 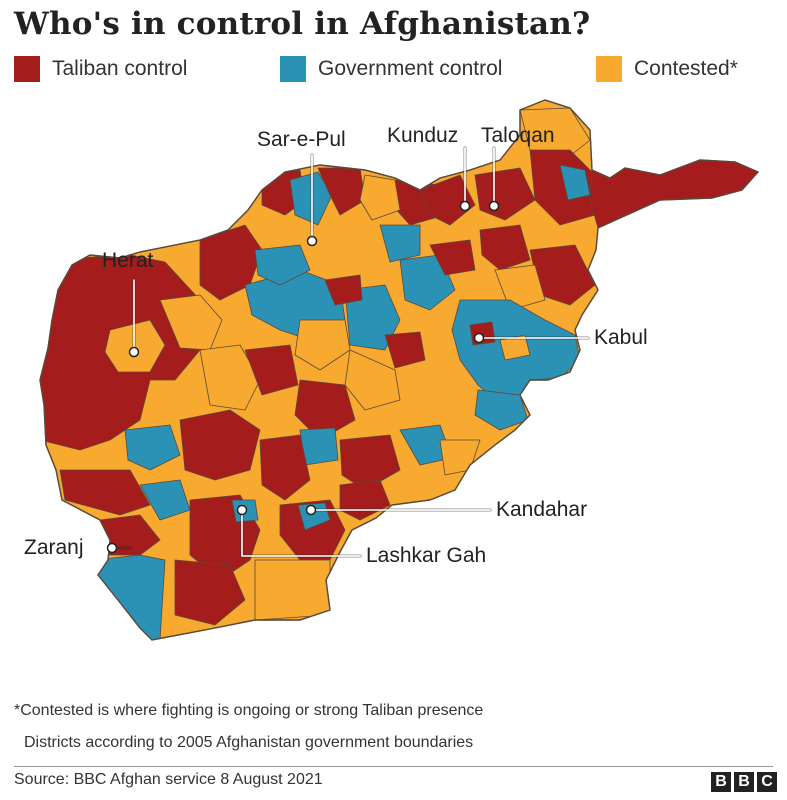 I want to click on district-nimroz-gov, so click(x=130, y=597).